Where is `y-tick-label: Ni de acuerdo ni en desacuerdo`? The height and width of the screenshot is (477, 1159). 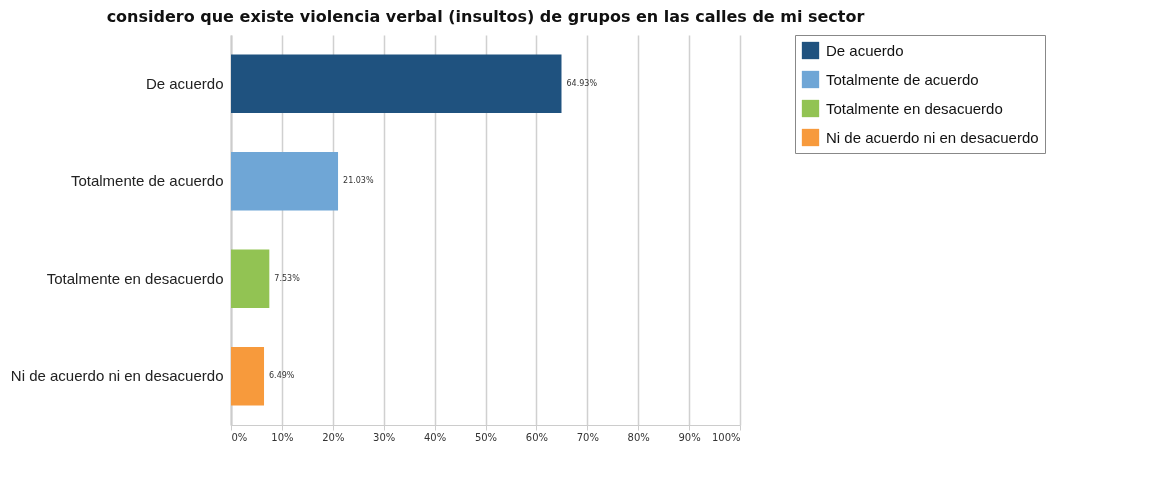 y-tick-label: Ni de acuerdo ni en desacuerdo is located at coordinates (117, 376).